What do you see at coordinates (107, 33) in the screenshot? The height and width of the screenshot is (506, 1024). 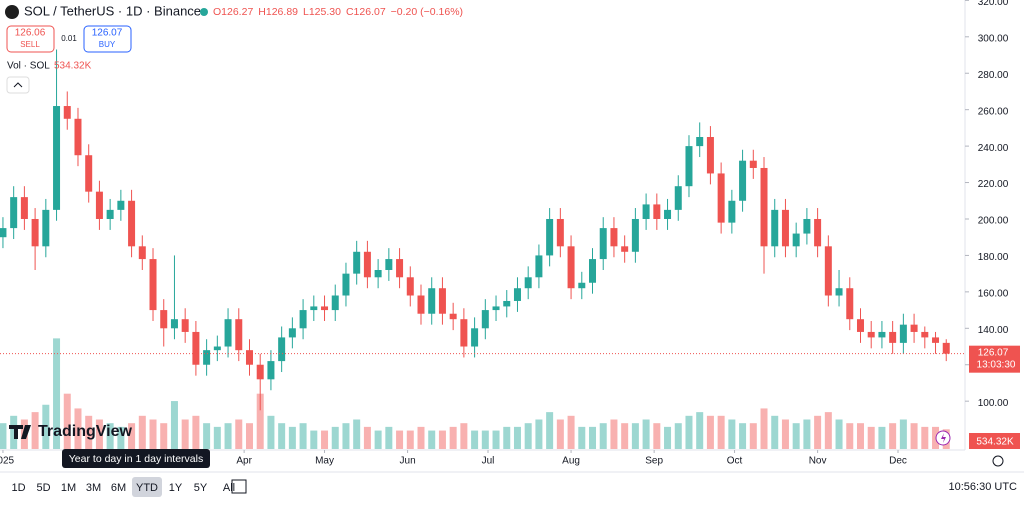 I see `buy-price: 126.07` at bounding box center [107, 33].